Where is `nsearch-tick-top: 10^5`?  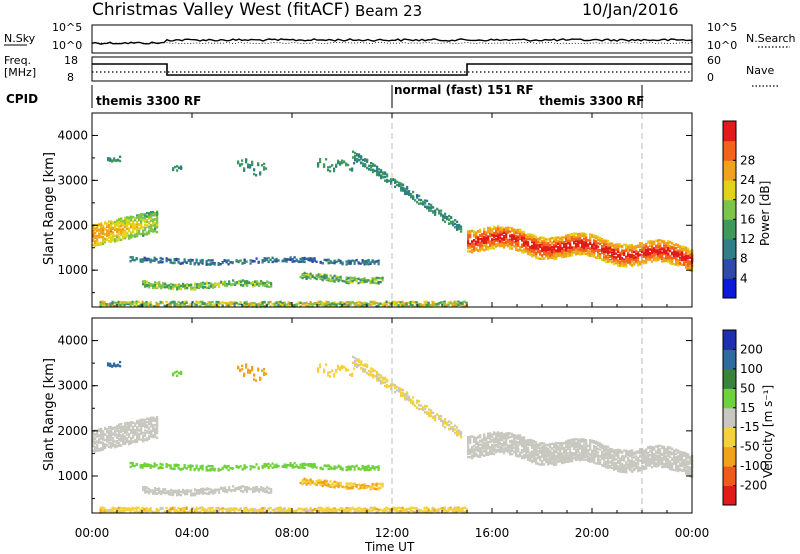
nsearch-tick-top: 10^5 is located at coordinates (722, 27).